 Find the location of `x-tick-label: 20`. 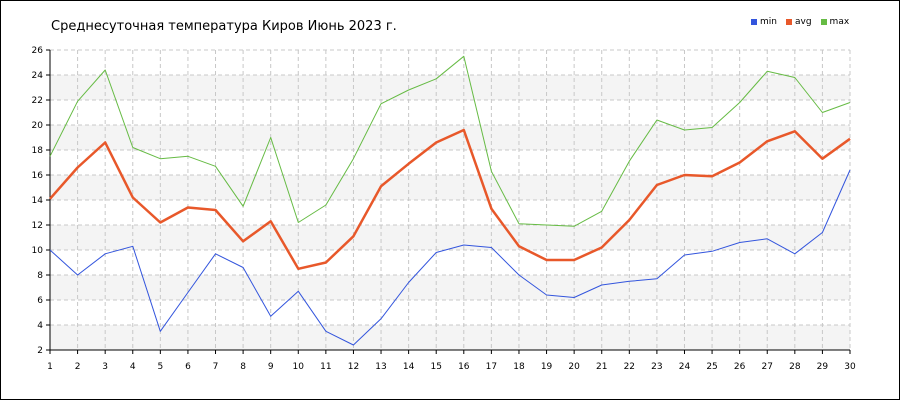

x-tick-label: 20 is located at coordinates (574, 367).